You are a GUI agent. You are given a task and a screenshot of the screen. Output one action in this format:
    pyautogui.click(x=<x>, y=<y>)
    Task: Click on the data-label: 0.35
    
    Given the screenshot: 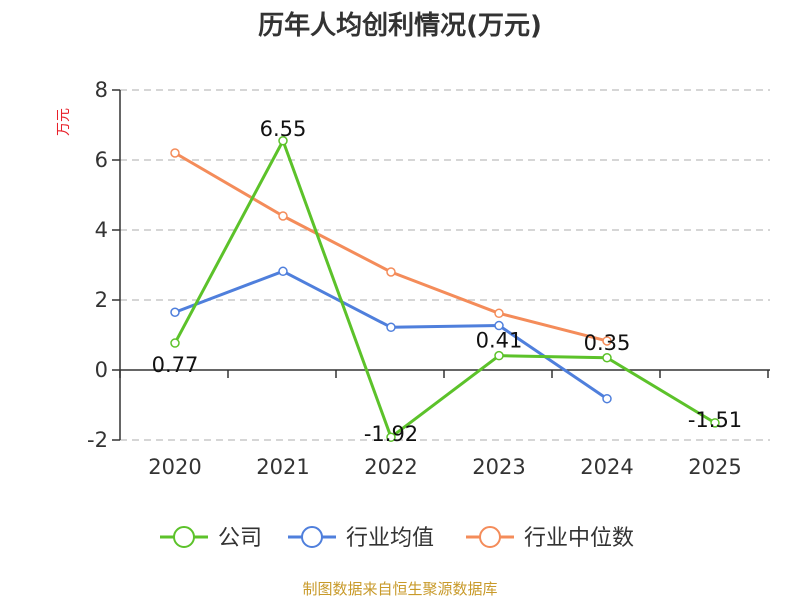 What is the action you would take?
    pyautogui.click(x=607, y=343)
    